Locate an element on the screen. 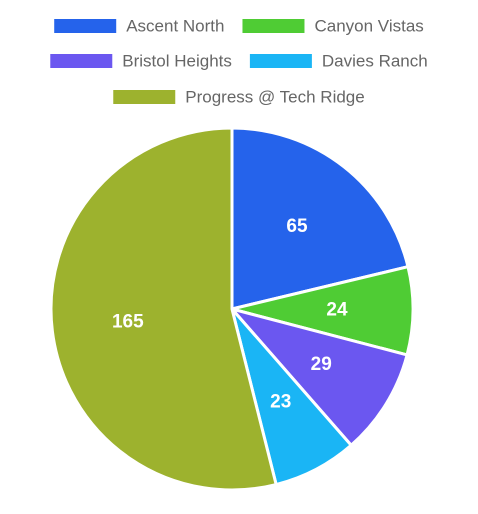 This screenshot has width=478, height=514. legend-item-bristol-heights: Bristol Heights is located at coordinates (141, 61).